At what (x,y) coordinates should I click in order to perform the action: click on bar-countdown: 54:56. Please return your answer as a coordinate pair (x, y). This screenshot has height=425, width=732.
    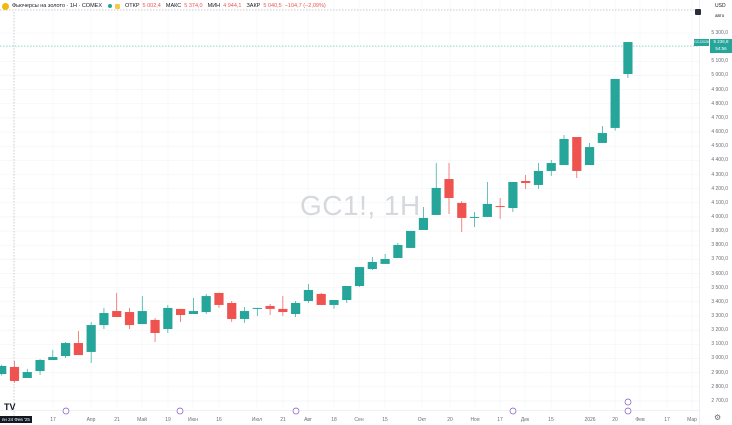
    Looking at the image, I should click on (721, 48).